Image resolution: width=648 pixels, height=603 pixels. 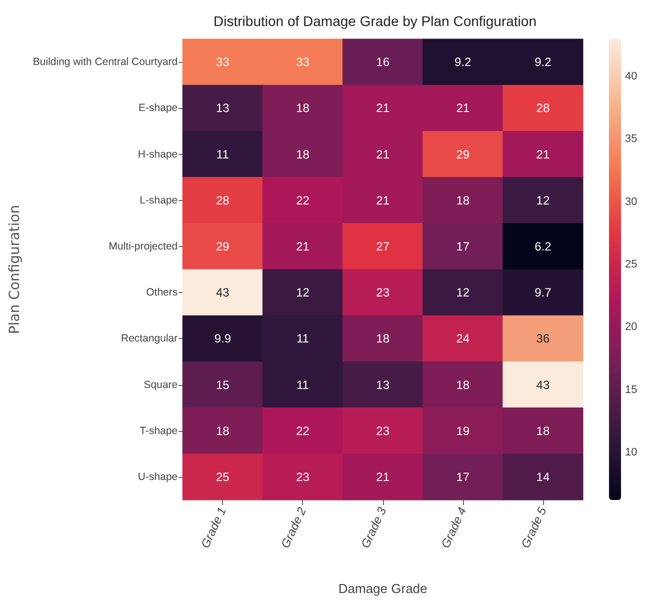 I want to click on y-tick-label: E-shape, so click(x=158, y=108).